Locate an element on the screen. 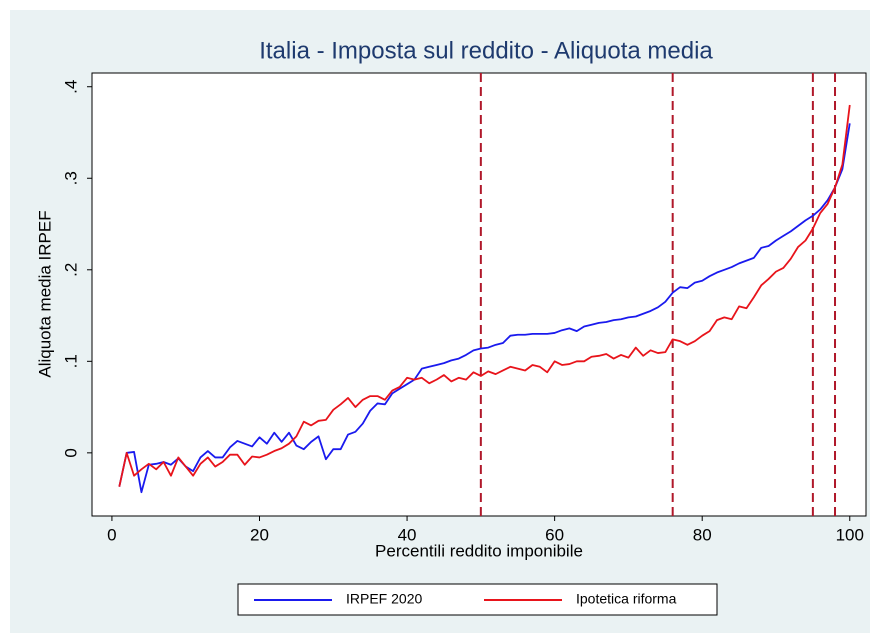 This screenshot has height=642, width=879. legend-label: IRPEF 2020 is located at coordinates (384, 599).